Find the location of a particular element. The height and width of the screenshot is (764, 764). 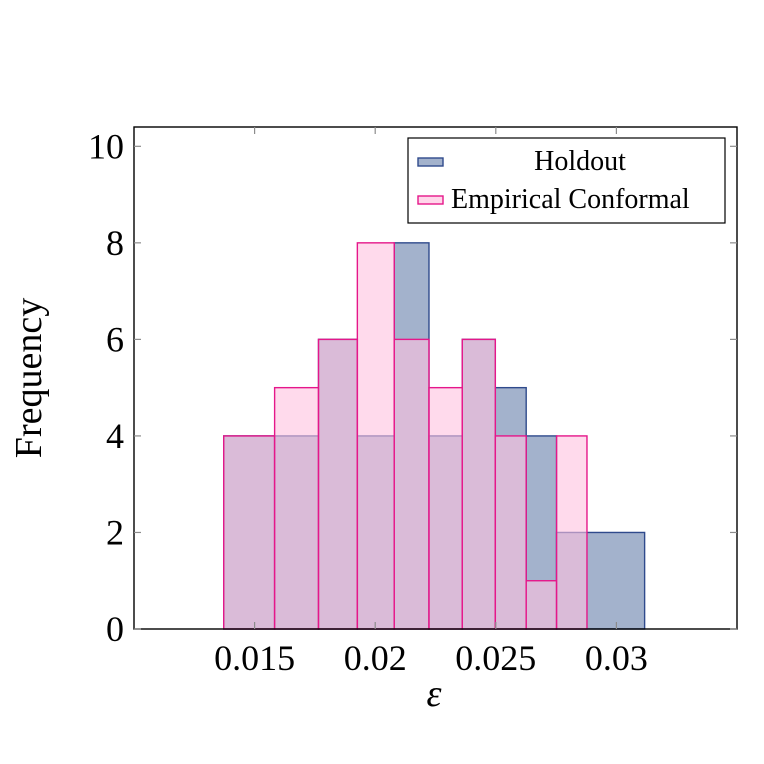

y-tick-label: 2 is located at coordinates (115, 532).